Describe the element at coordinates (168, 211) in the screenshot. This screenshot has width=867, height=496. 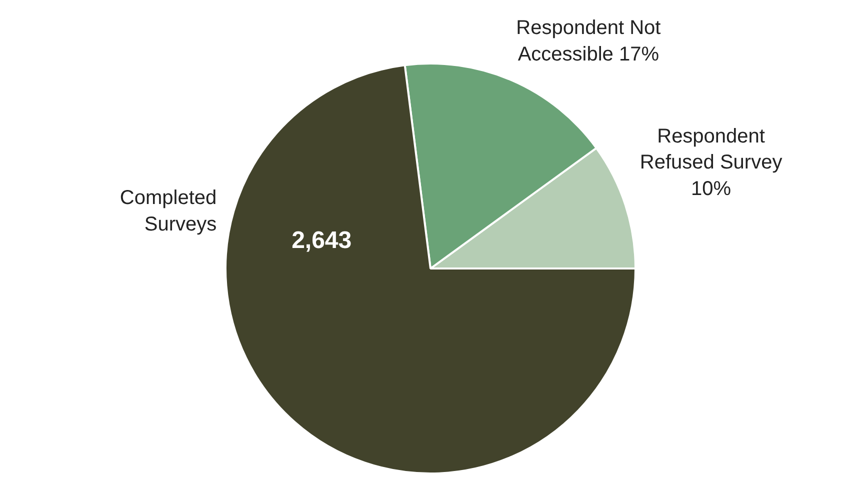
I see `slice-label: Completed Surveys` at that location.